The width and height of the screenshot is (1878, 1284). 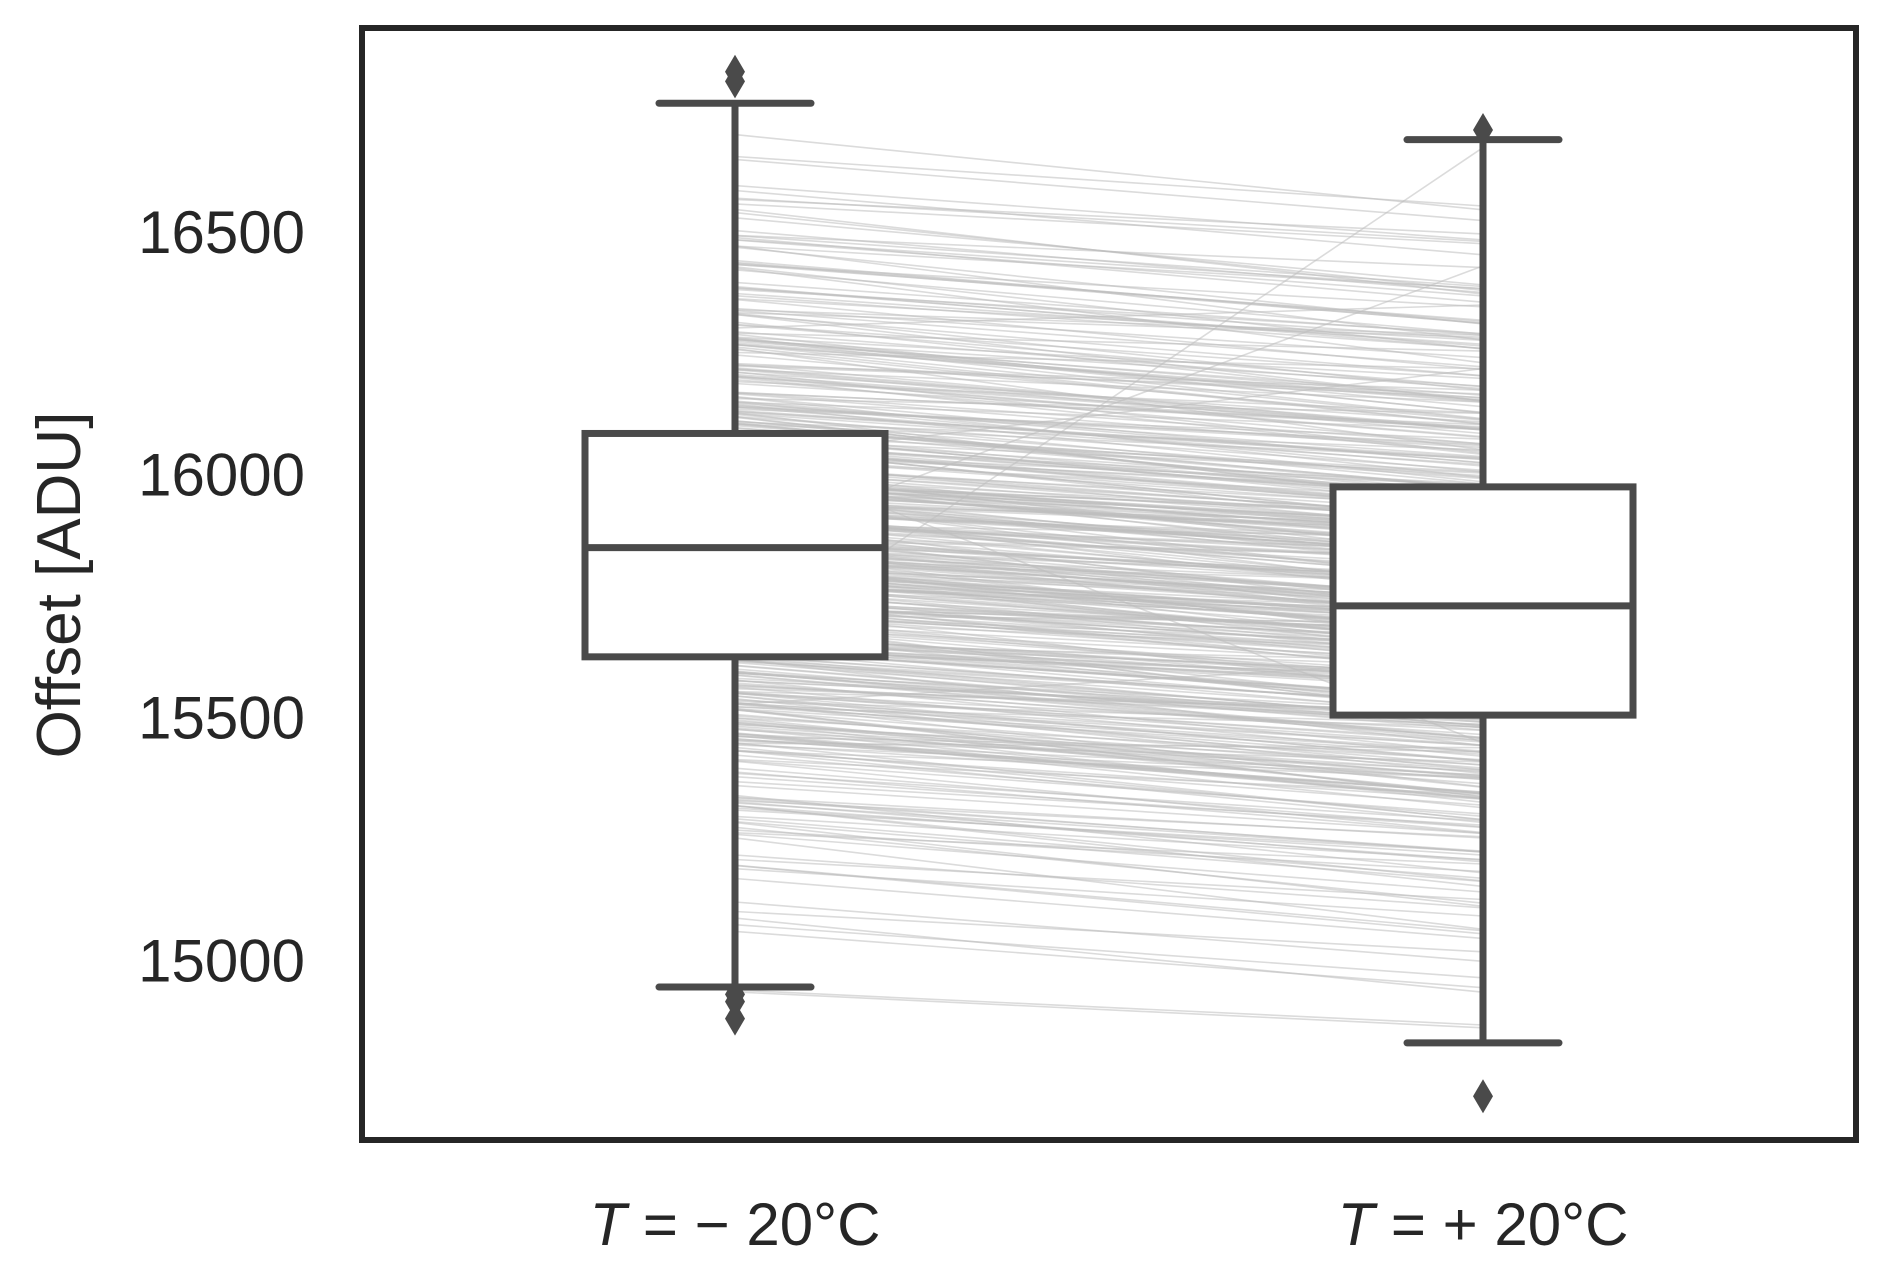 What do you see at coordinates (221, 718) in the screenshot?
I see `y-tick-label: 15500` at bounding box center [221, 718].